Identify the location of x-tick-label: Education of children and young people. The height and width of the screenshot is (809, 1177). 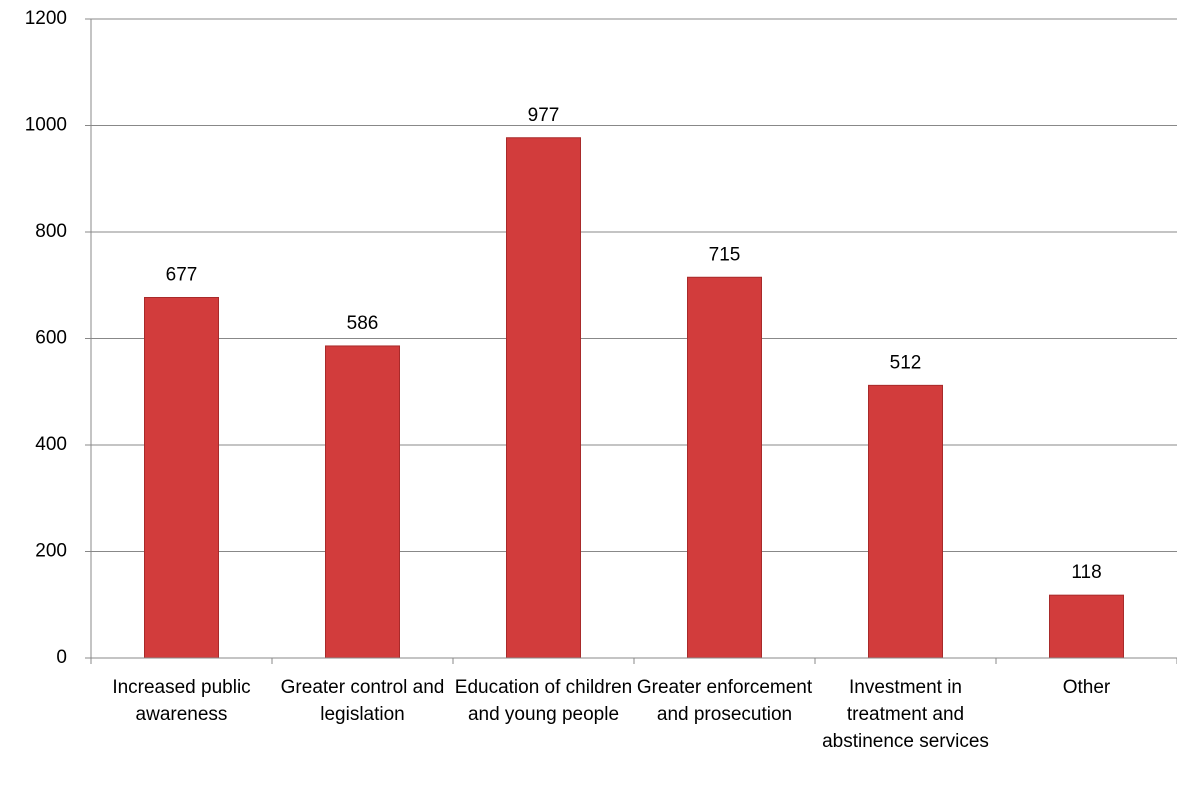
(543, 701).